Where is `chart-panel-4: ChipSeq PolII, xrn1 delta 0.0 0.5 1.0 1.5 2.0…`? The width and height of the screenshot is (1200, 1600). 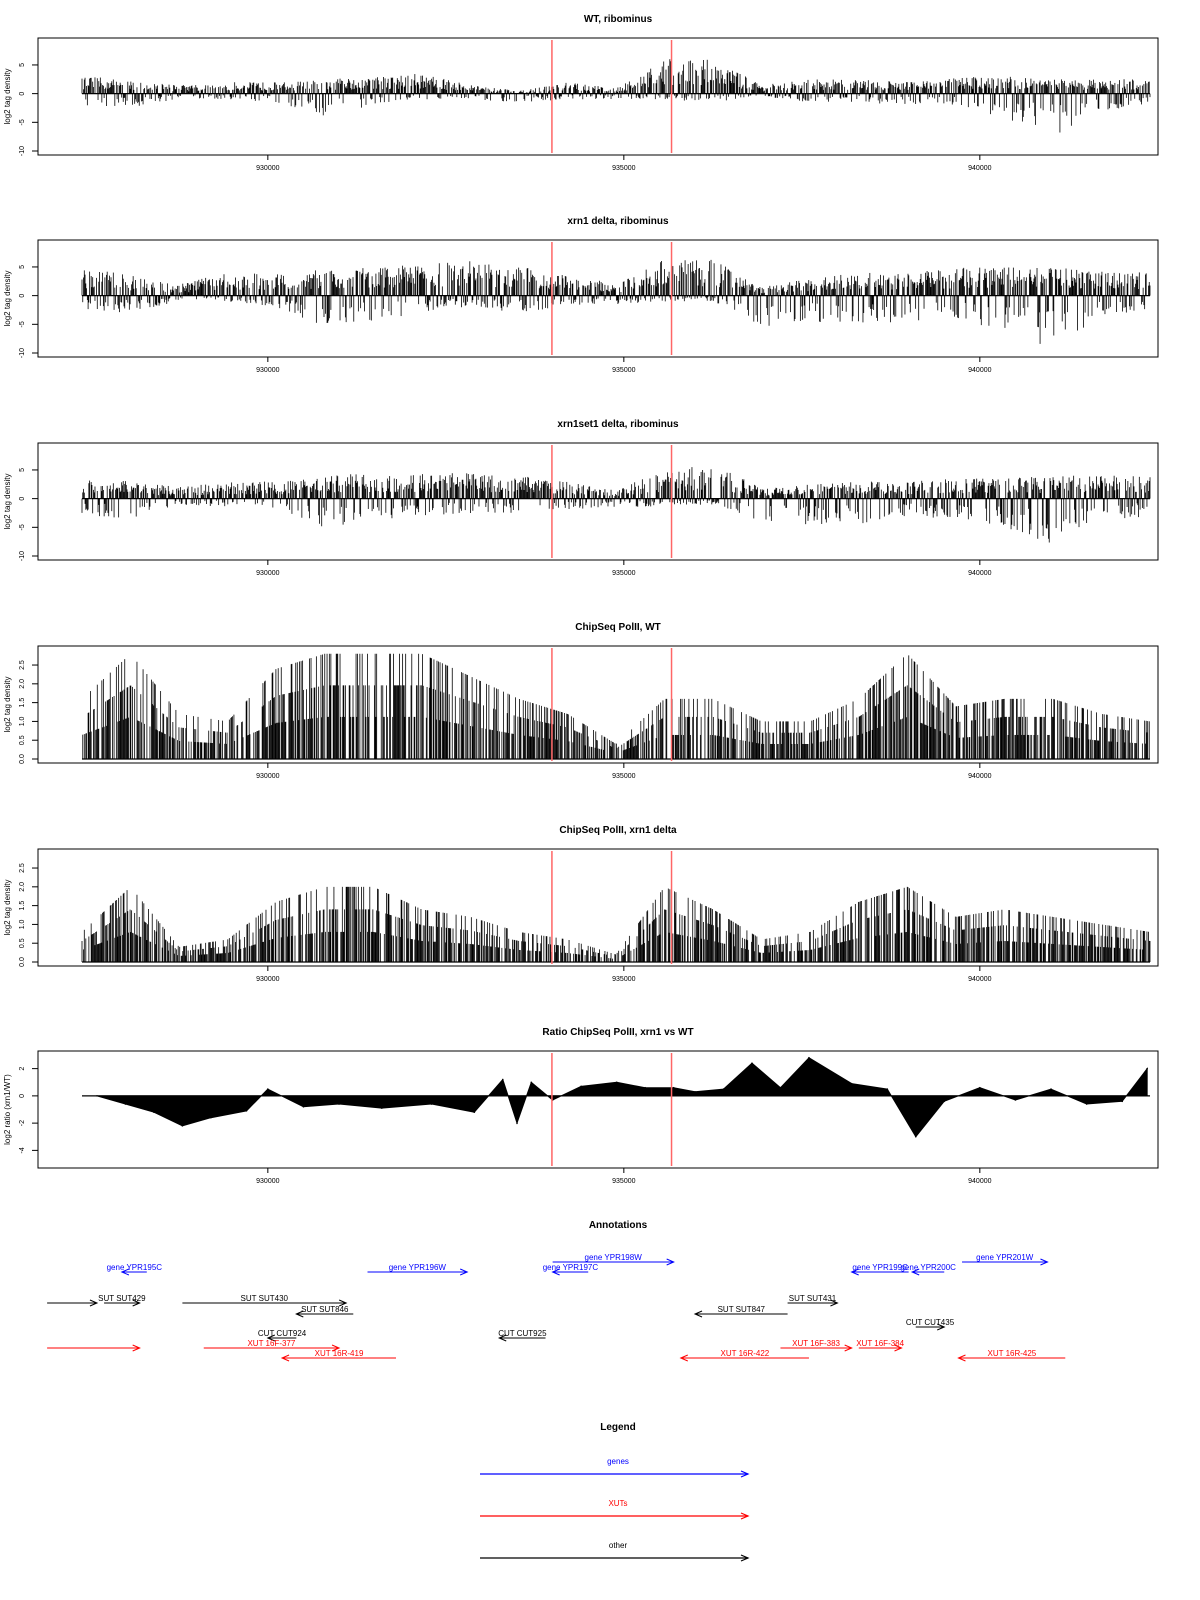
chart-panel-4: ChipSeq PolII, xrn1 delta 0.0 0.5 1.0 1.5 2.0… is located at coordinates (581, 904).